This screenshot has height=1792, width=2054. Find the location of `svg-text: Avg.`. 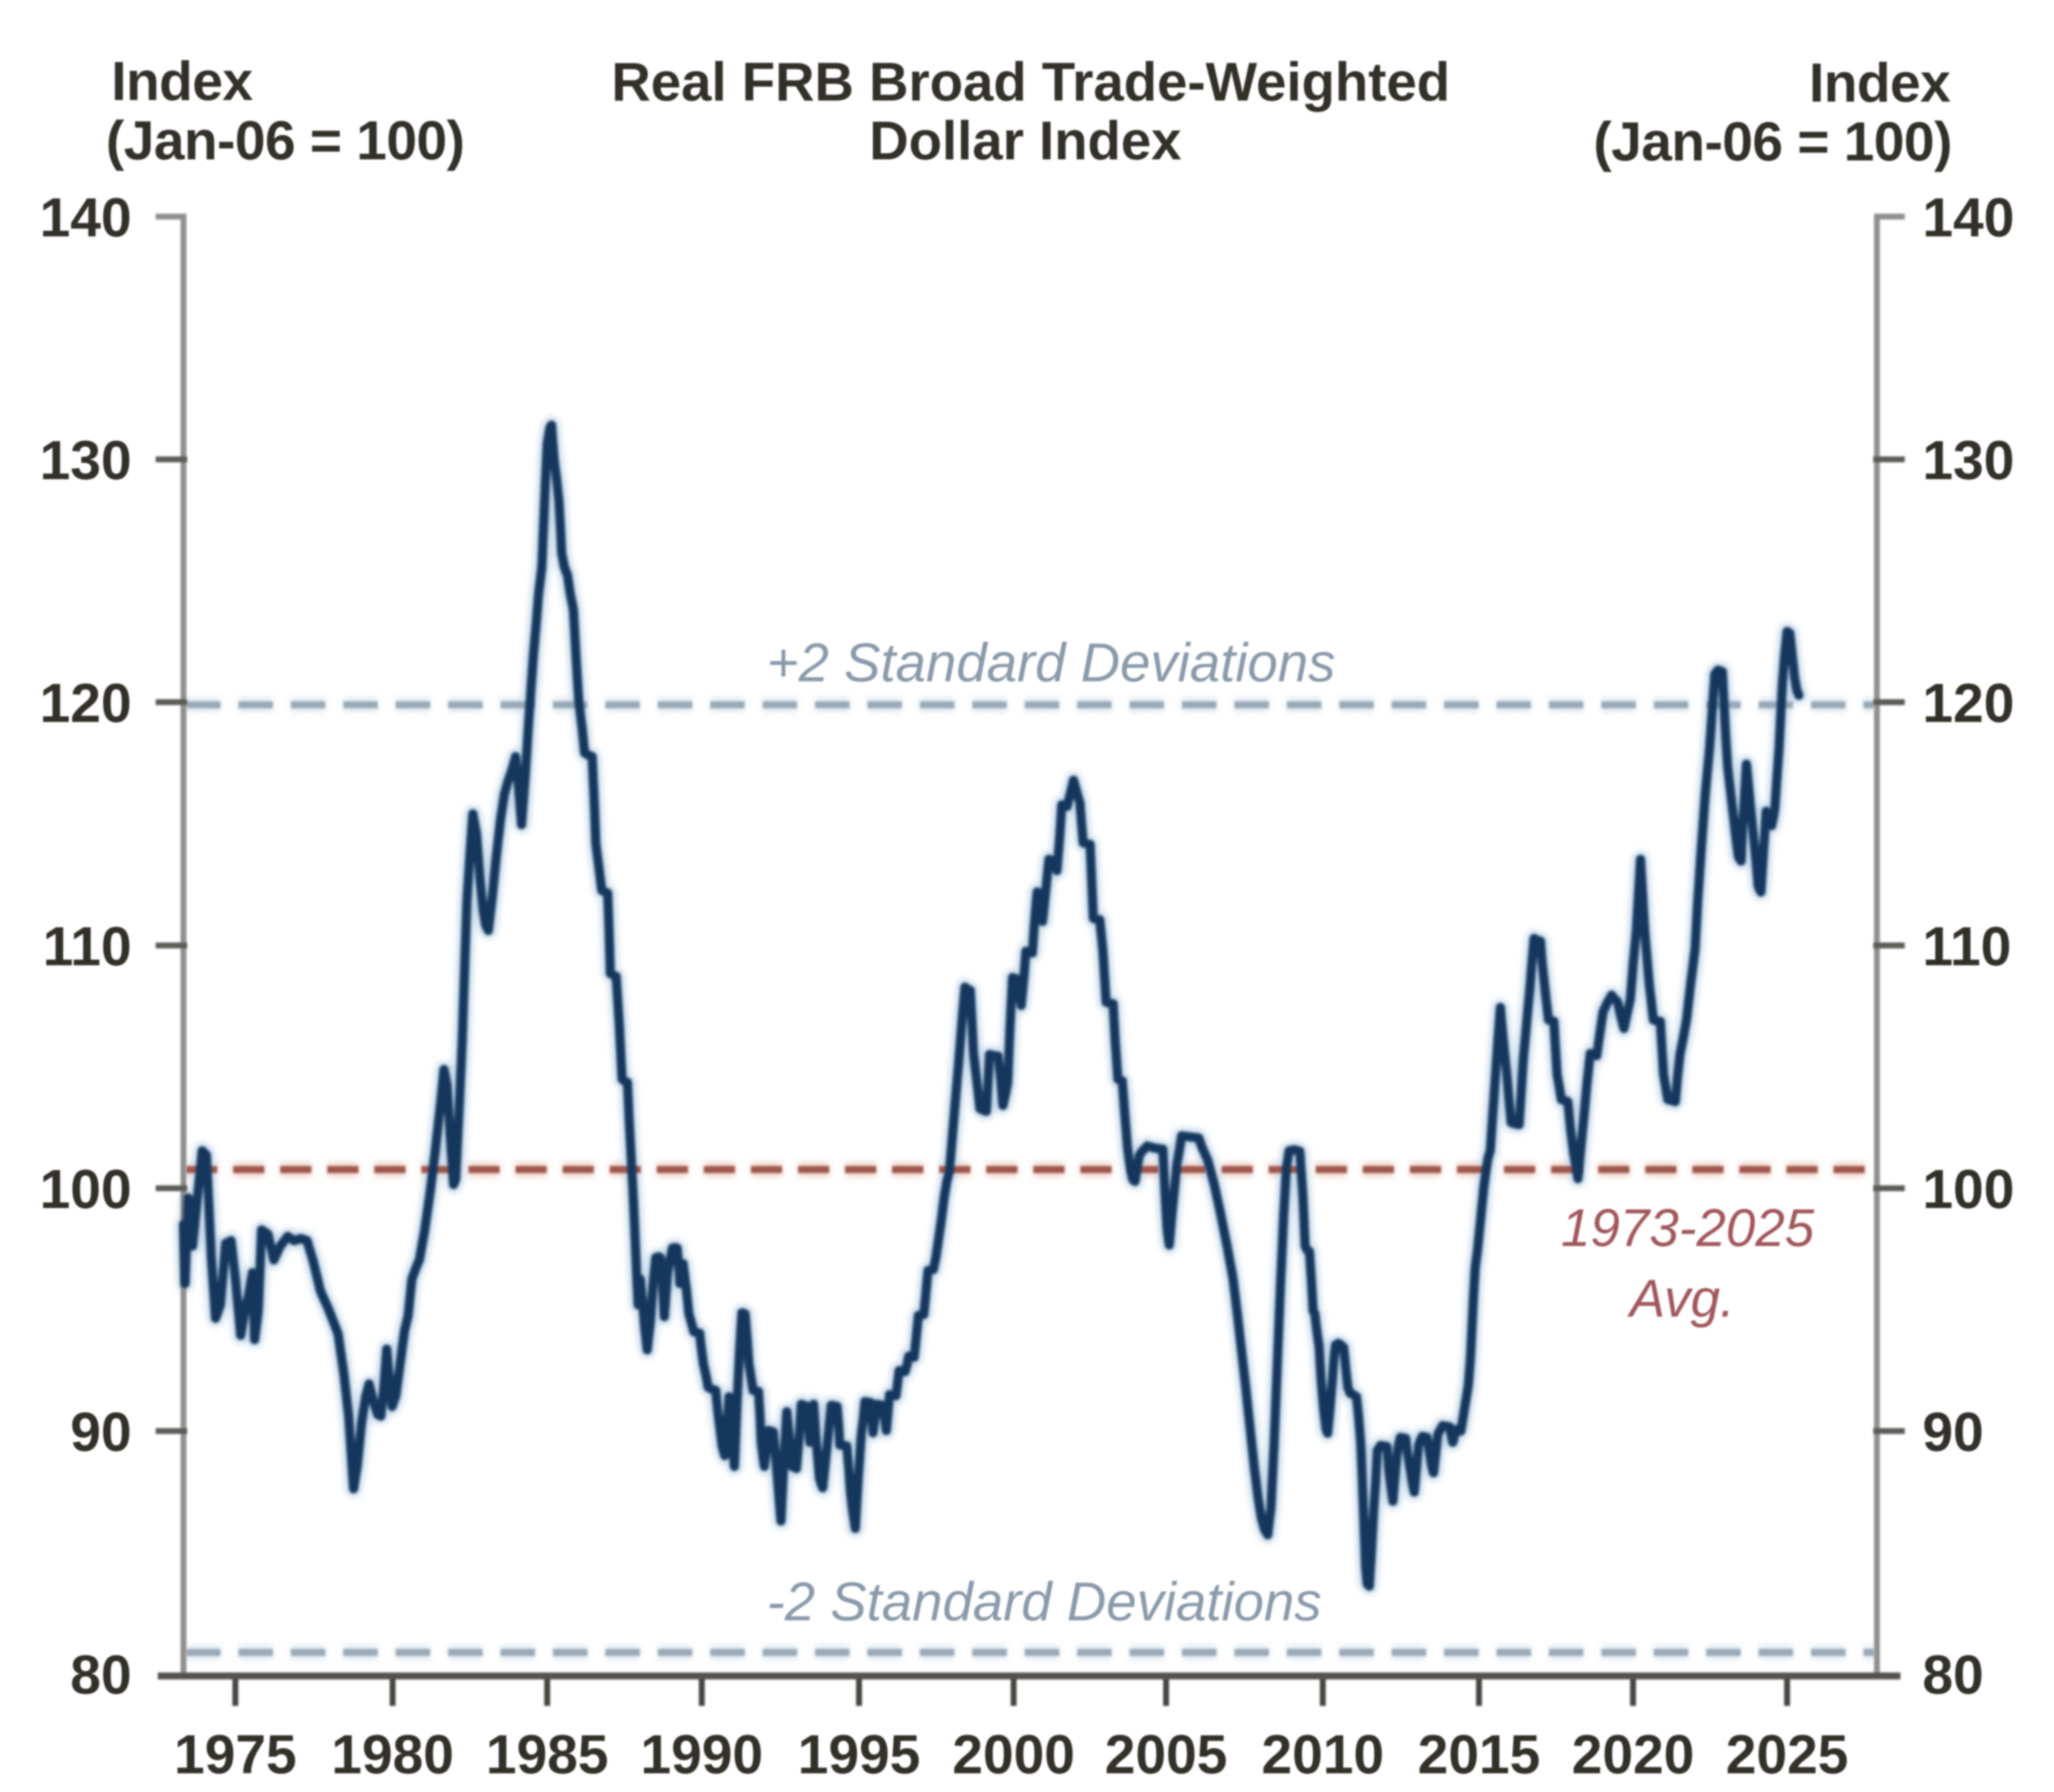

svg-text: Avg. is located at coordinates (1681, 1298).